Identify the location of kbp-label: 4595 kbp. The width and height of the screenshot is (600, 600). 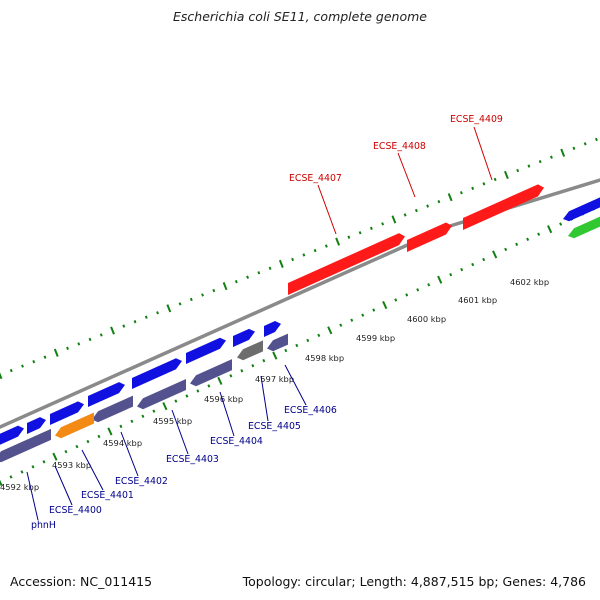
(172, 421).